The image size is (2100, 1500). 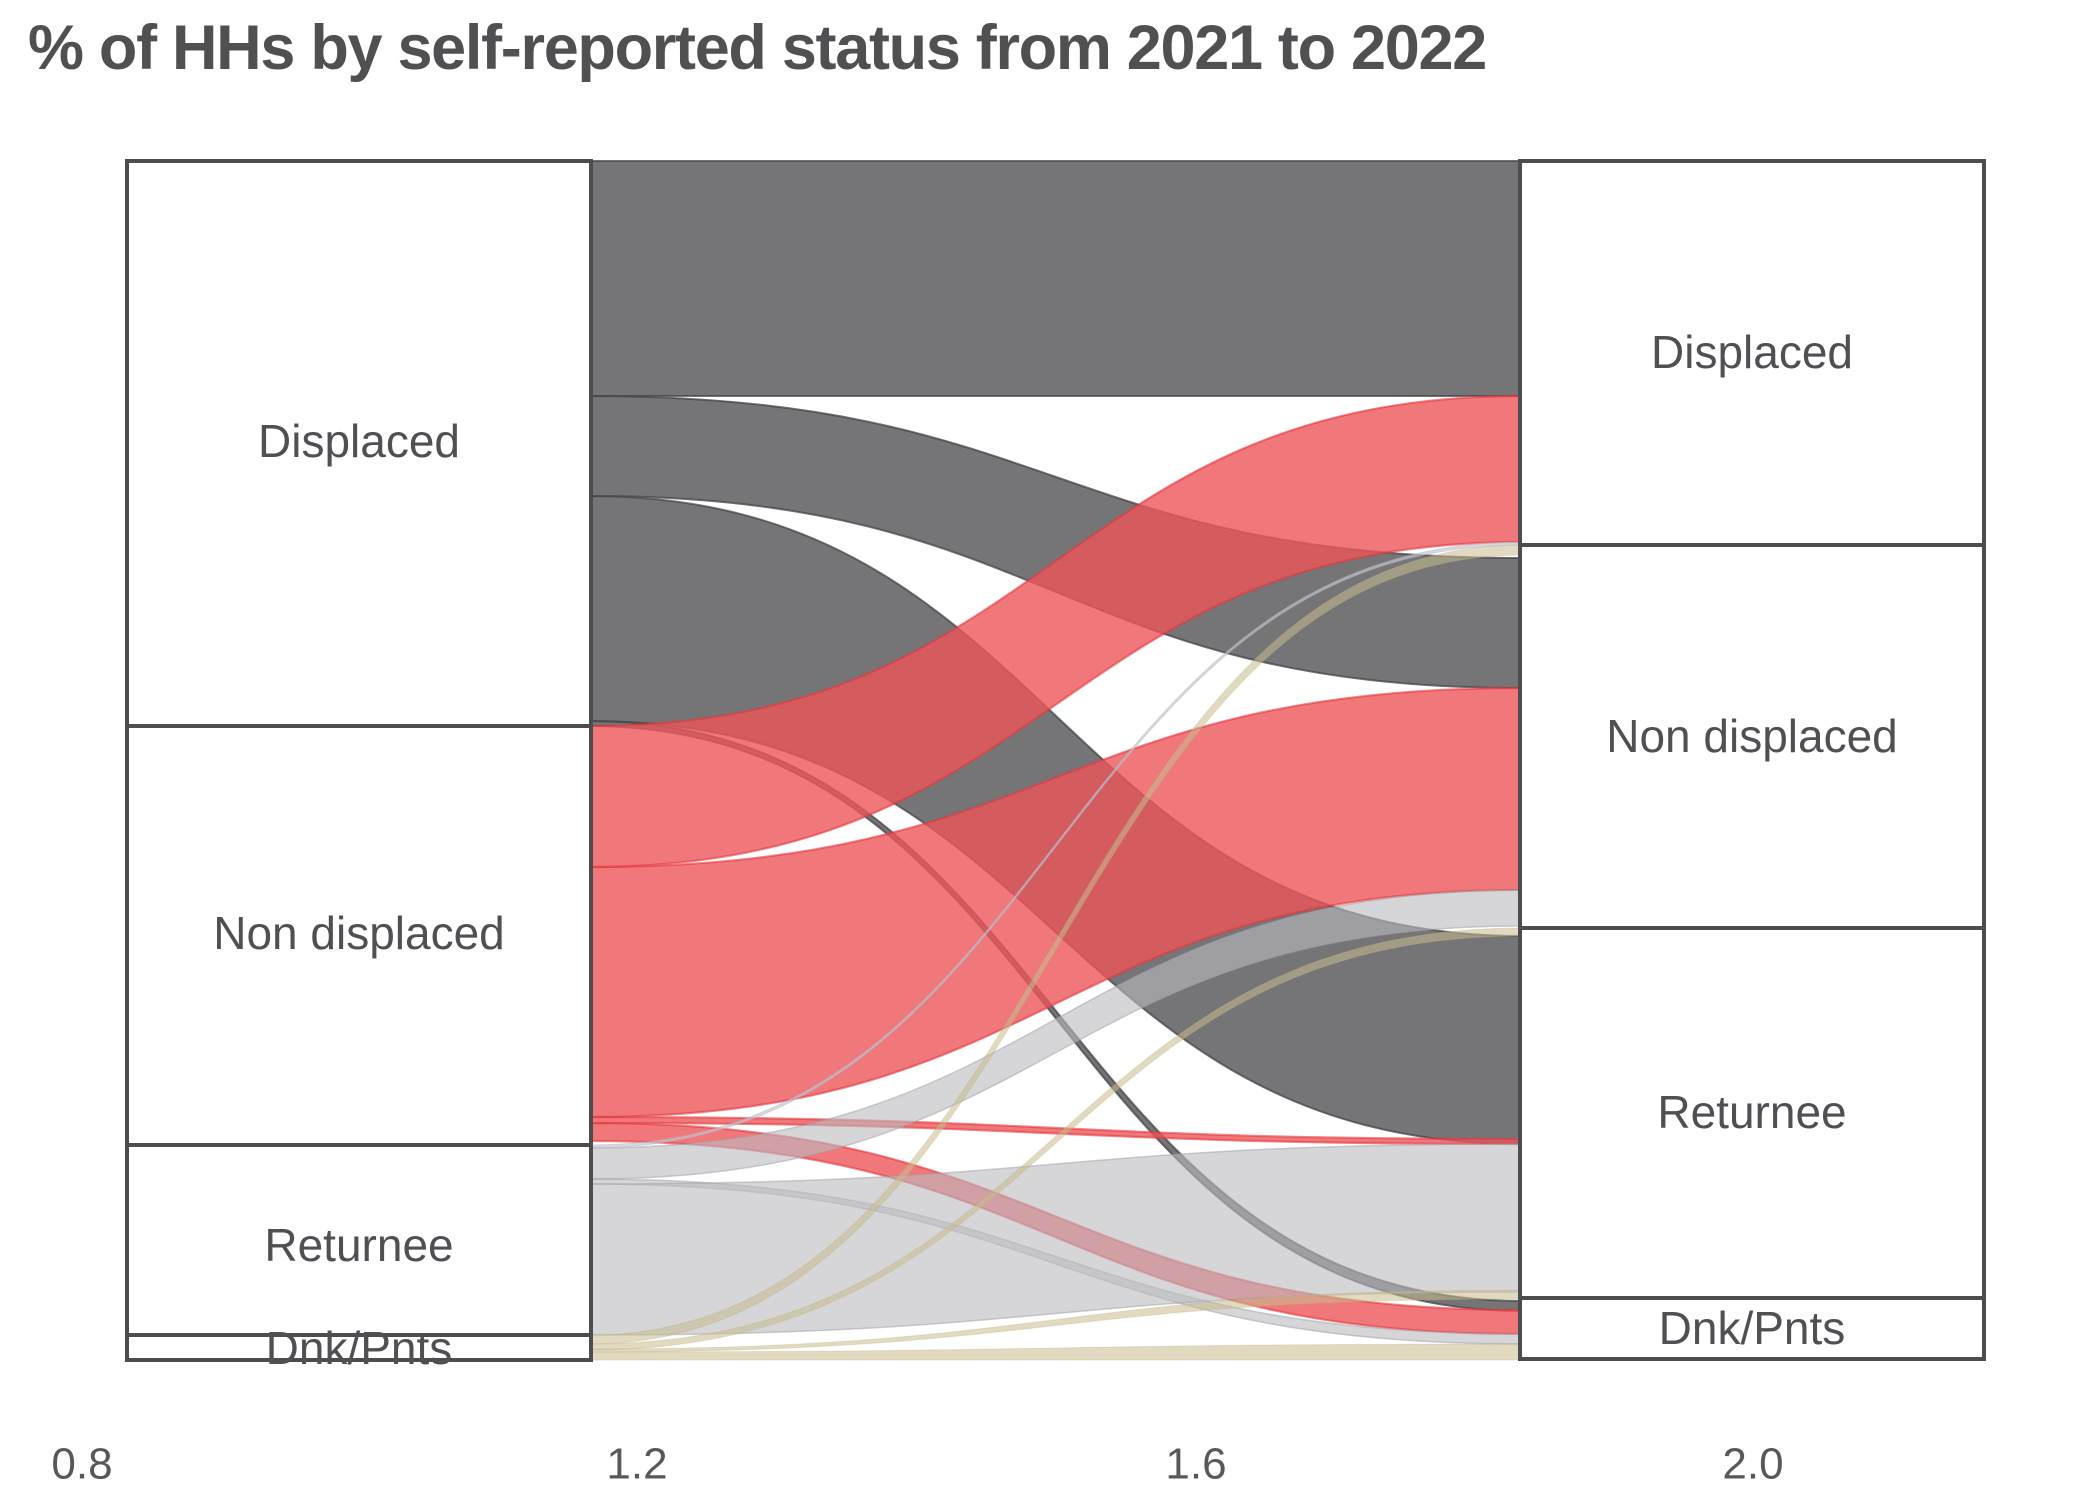 I want to click on svg-text: 0.8, so click(x=81, y=1464).